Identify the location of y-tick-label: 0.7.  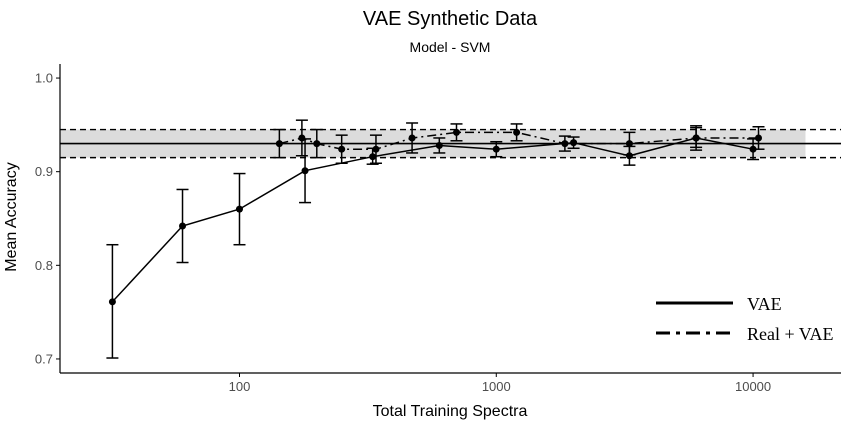
(44, 358).